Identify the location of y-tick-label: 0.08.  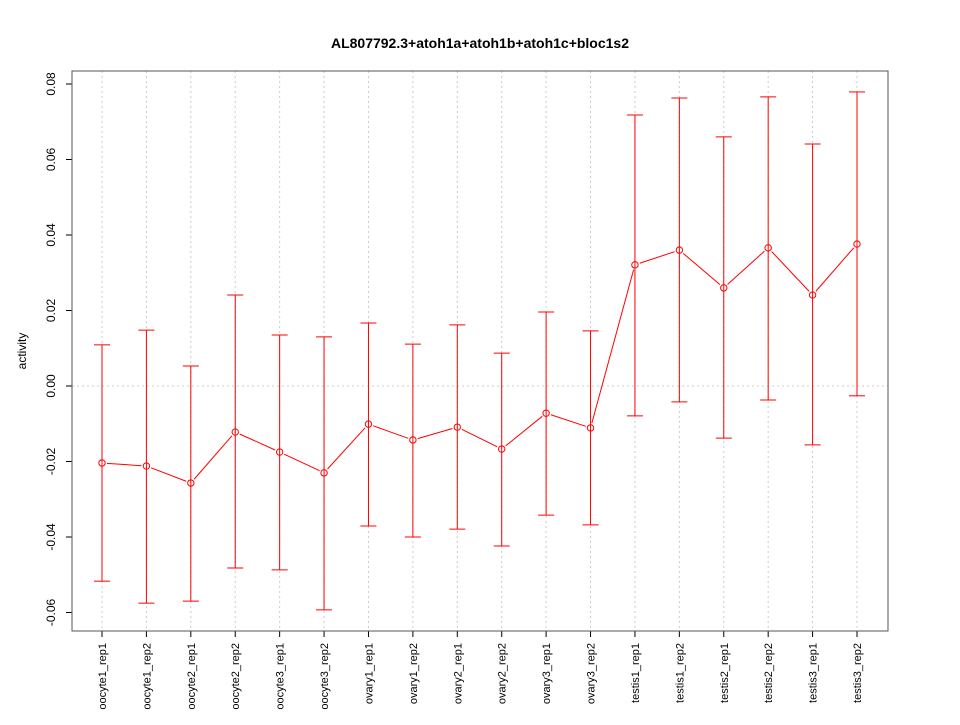
(51, 84).